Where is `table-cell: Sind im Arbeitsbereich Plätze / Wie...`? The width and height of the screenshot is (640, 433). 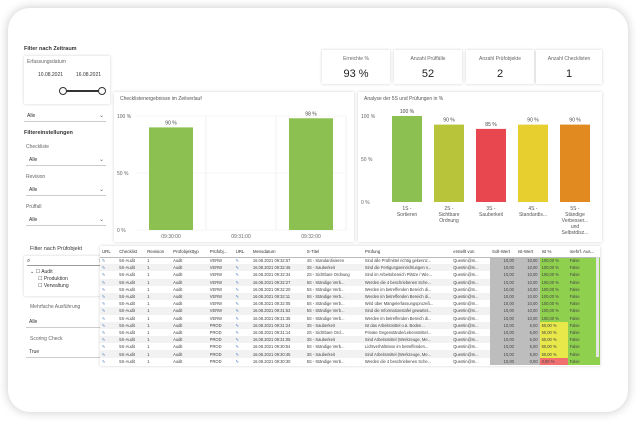 table-cell: Sind im Arbeitsbereich Plätze / Wie... is located at coordinates (398, 275).